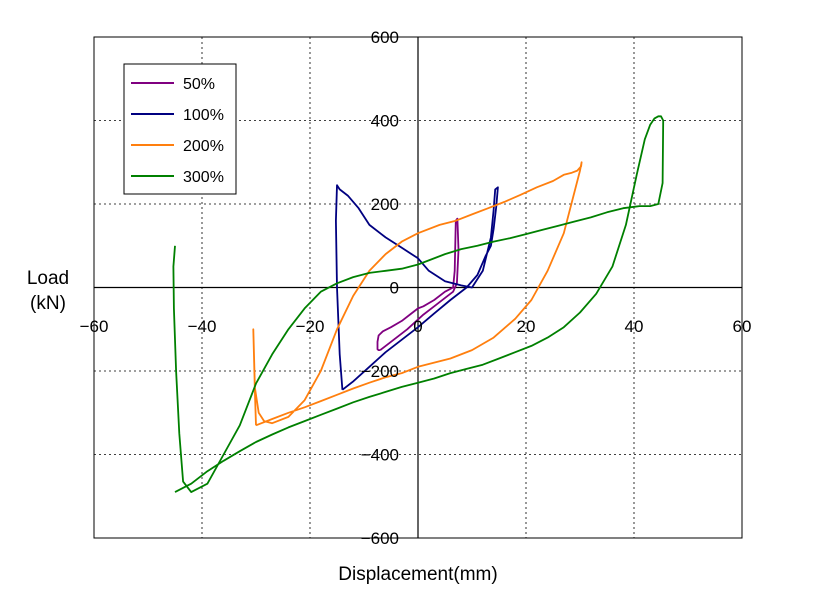 The image size is (813, 603). I want to click on y-axis-title-line1: Load, so click(48, 278).